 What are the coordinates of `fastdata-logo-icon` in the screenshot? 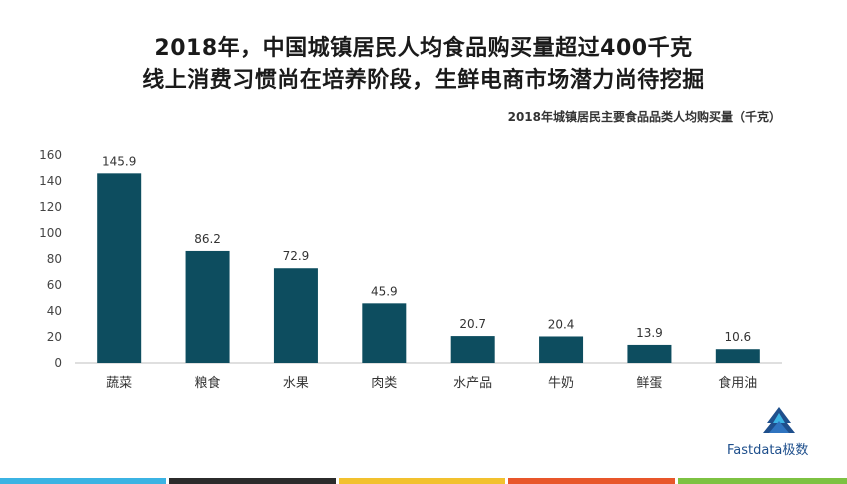 It's located at (779, 420).